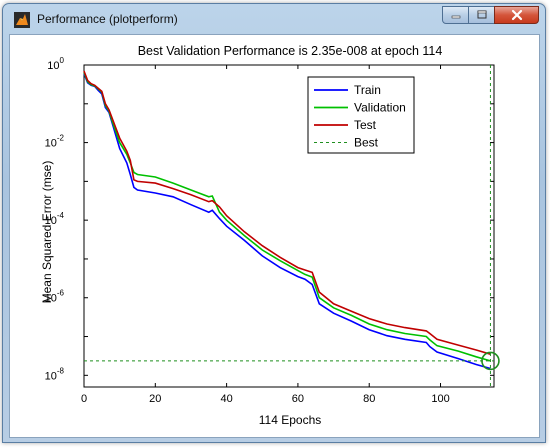  Describe the element at coordinates (440, 399) in the screenshot. I see `x-tick-label: 100` at that location.